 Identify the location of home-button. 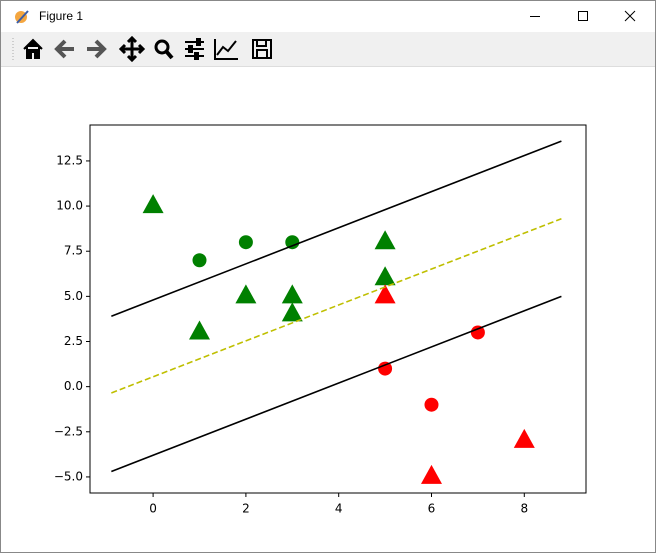
(33, 48).